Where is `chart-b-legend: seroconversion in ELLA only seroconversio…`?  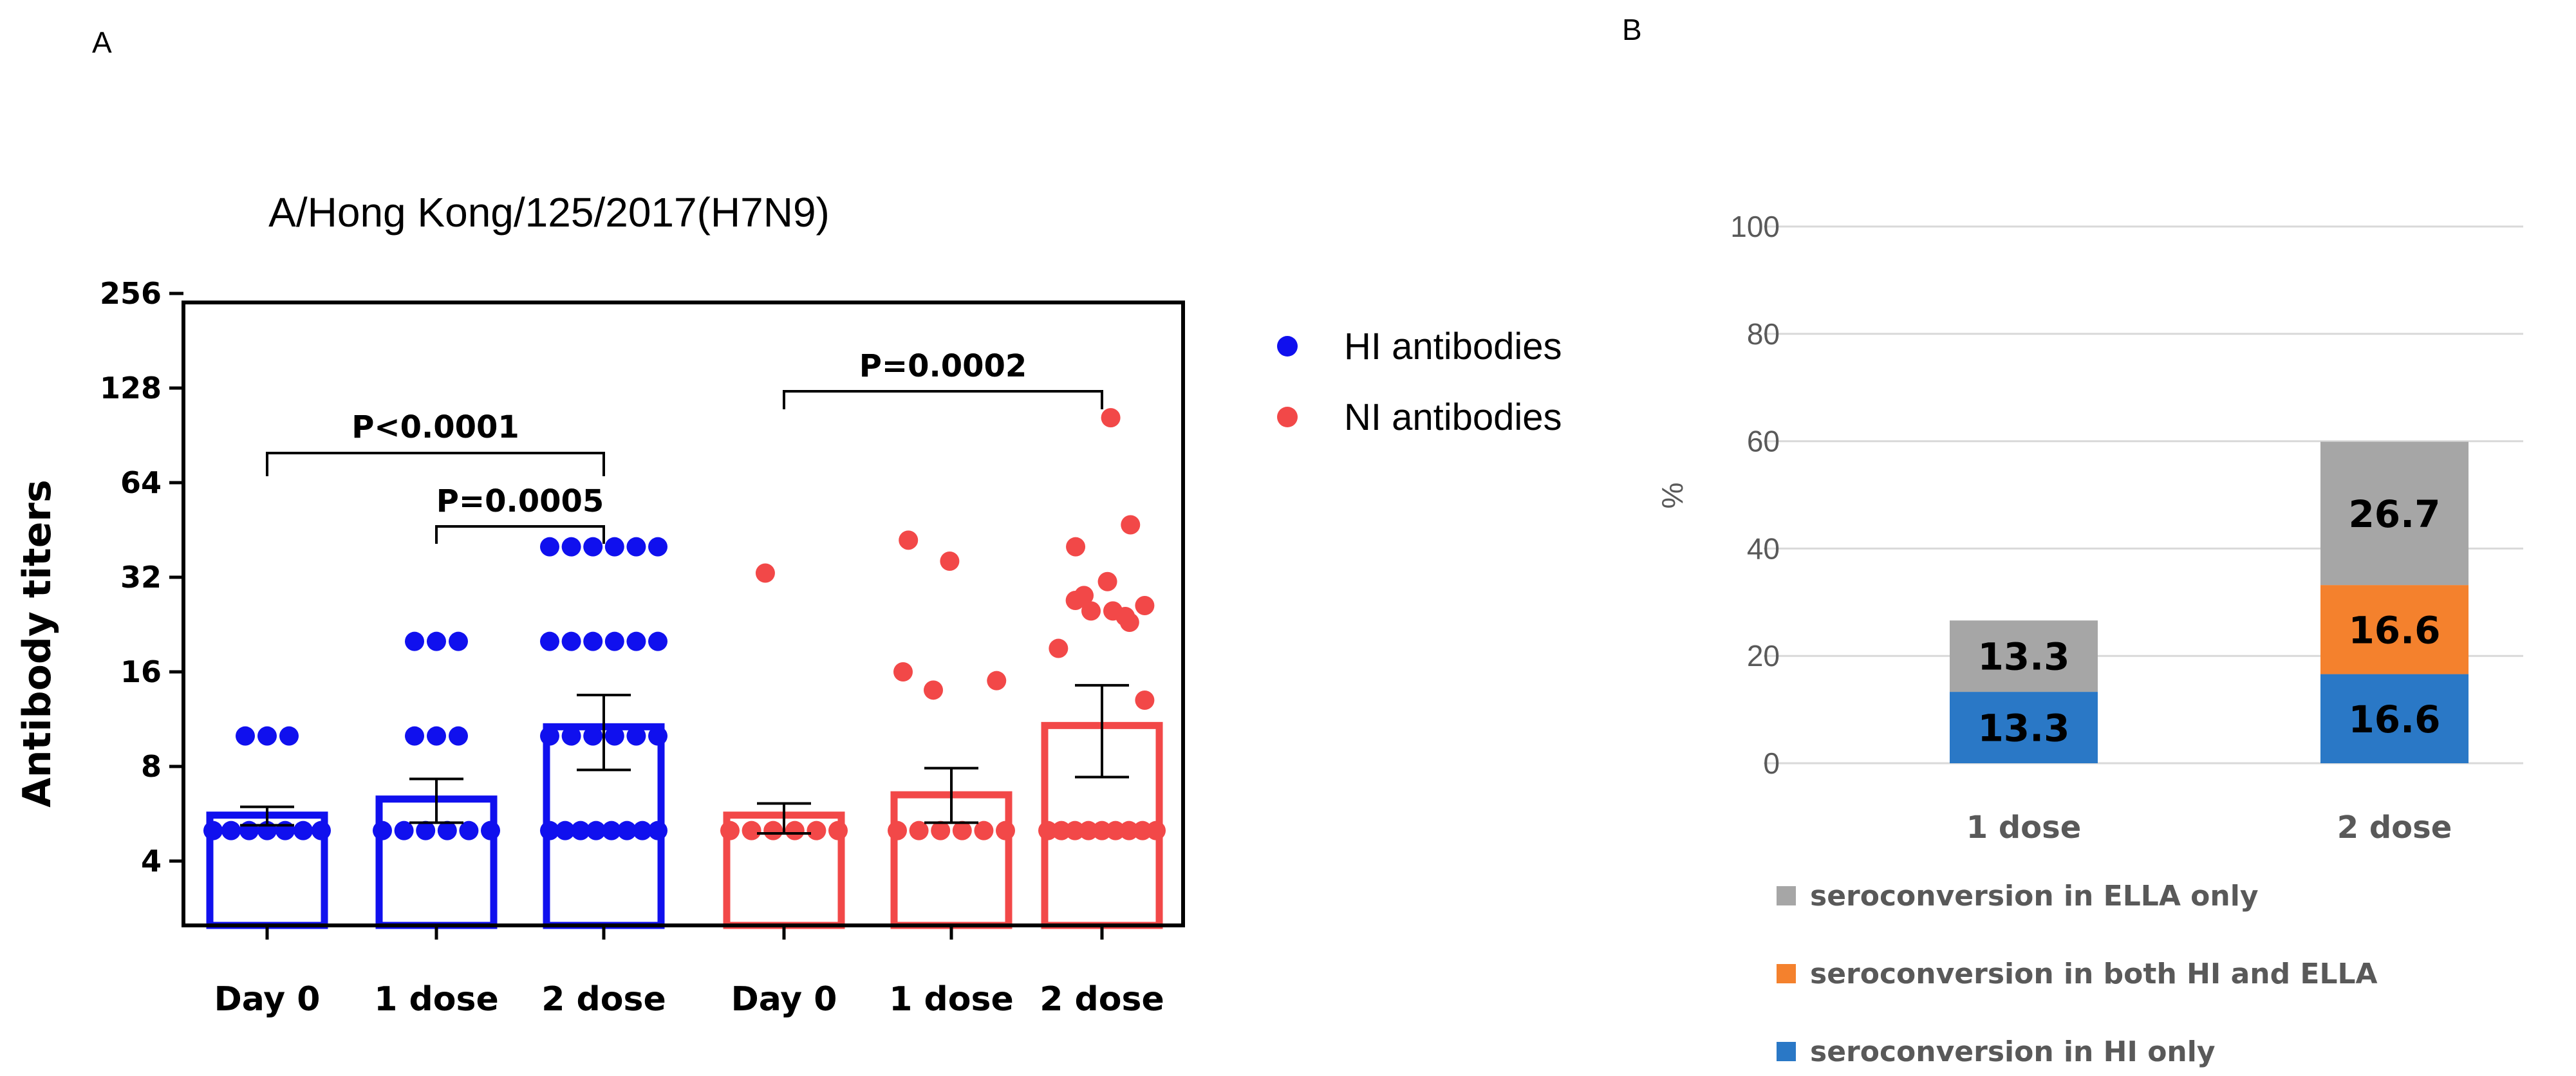 chart-b-legend: seroconversion in ELLA only seroconversio… is located at coordinates (2077, 974).